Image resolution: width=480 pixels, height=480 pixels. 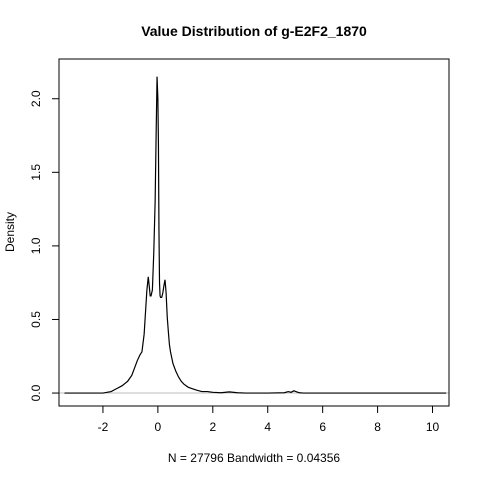 I want to click on chart-title: Value Distribution of g-E2F2_1870, so click(x=254, y=31).